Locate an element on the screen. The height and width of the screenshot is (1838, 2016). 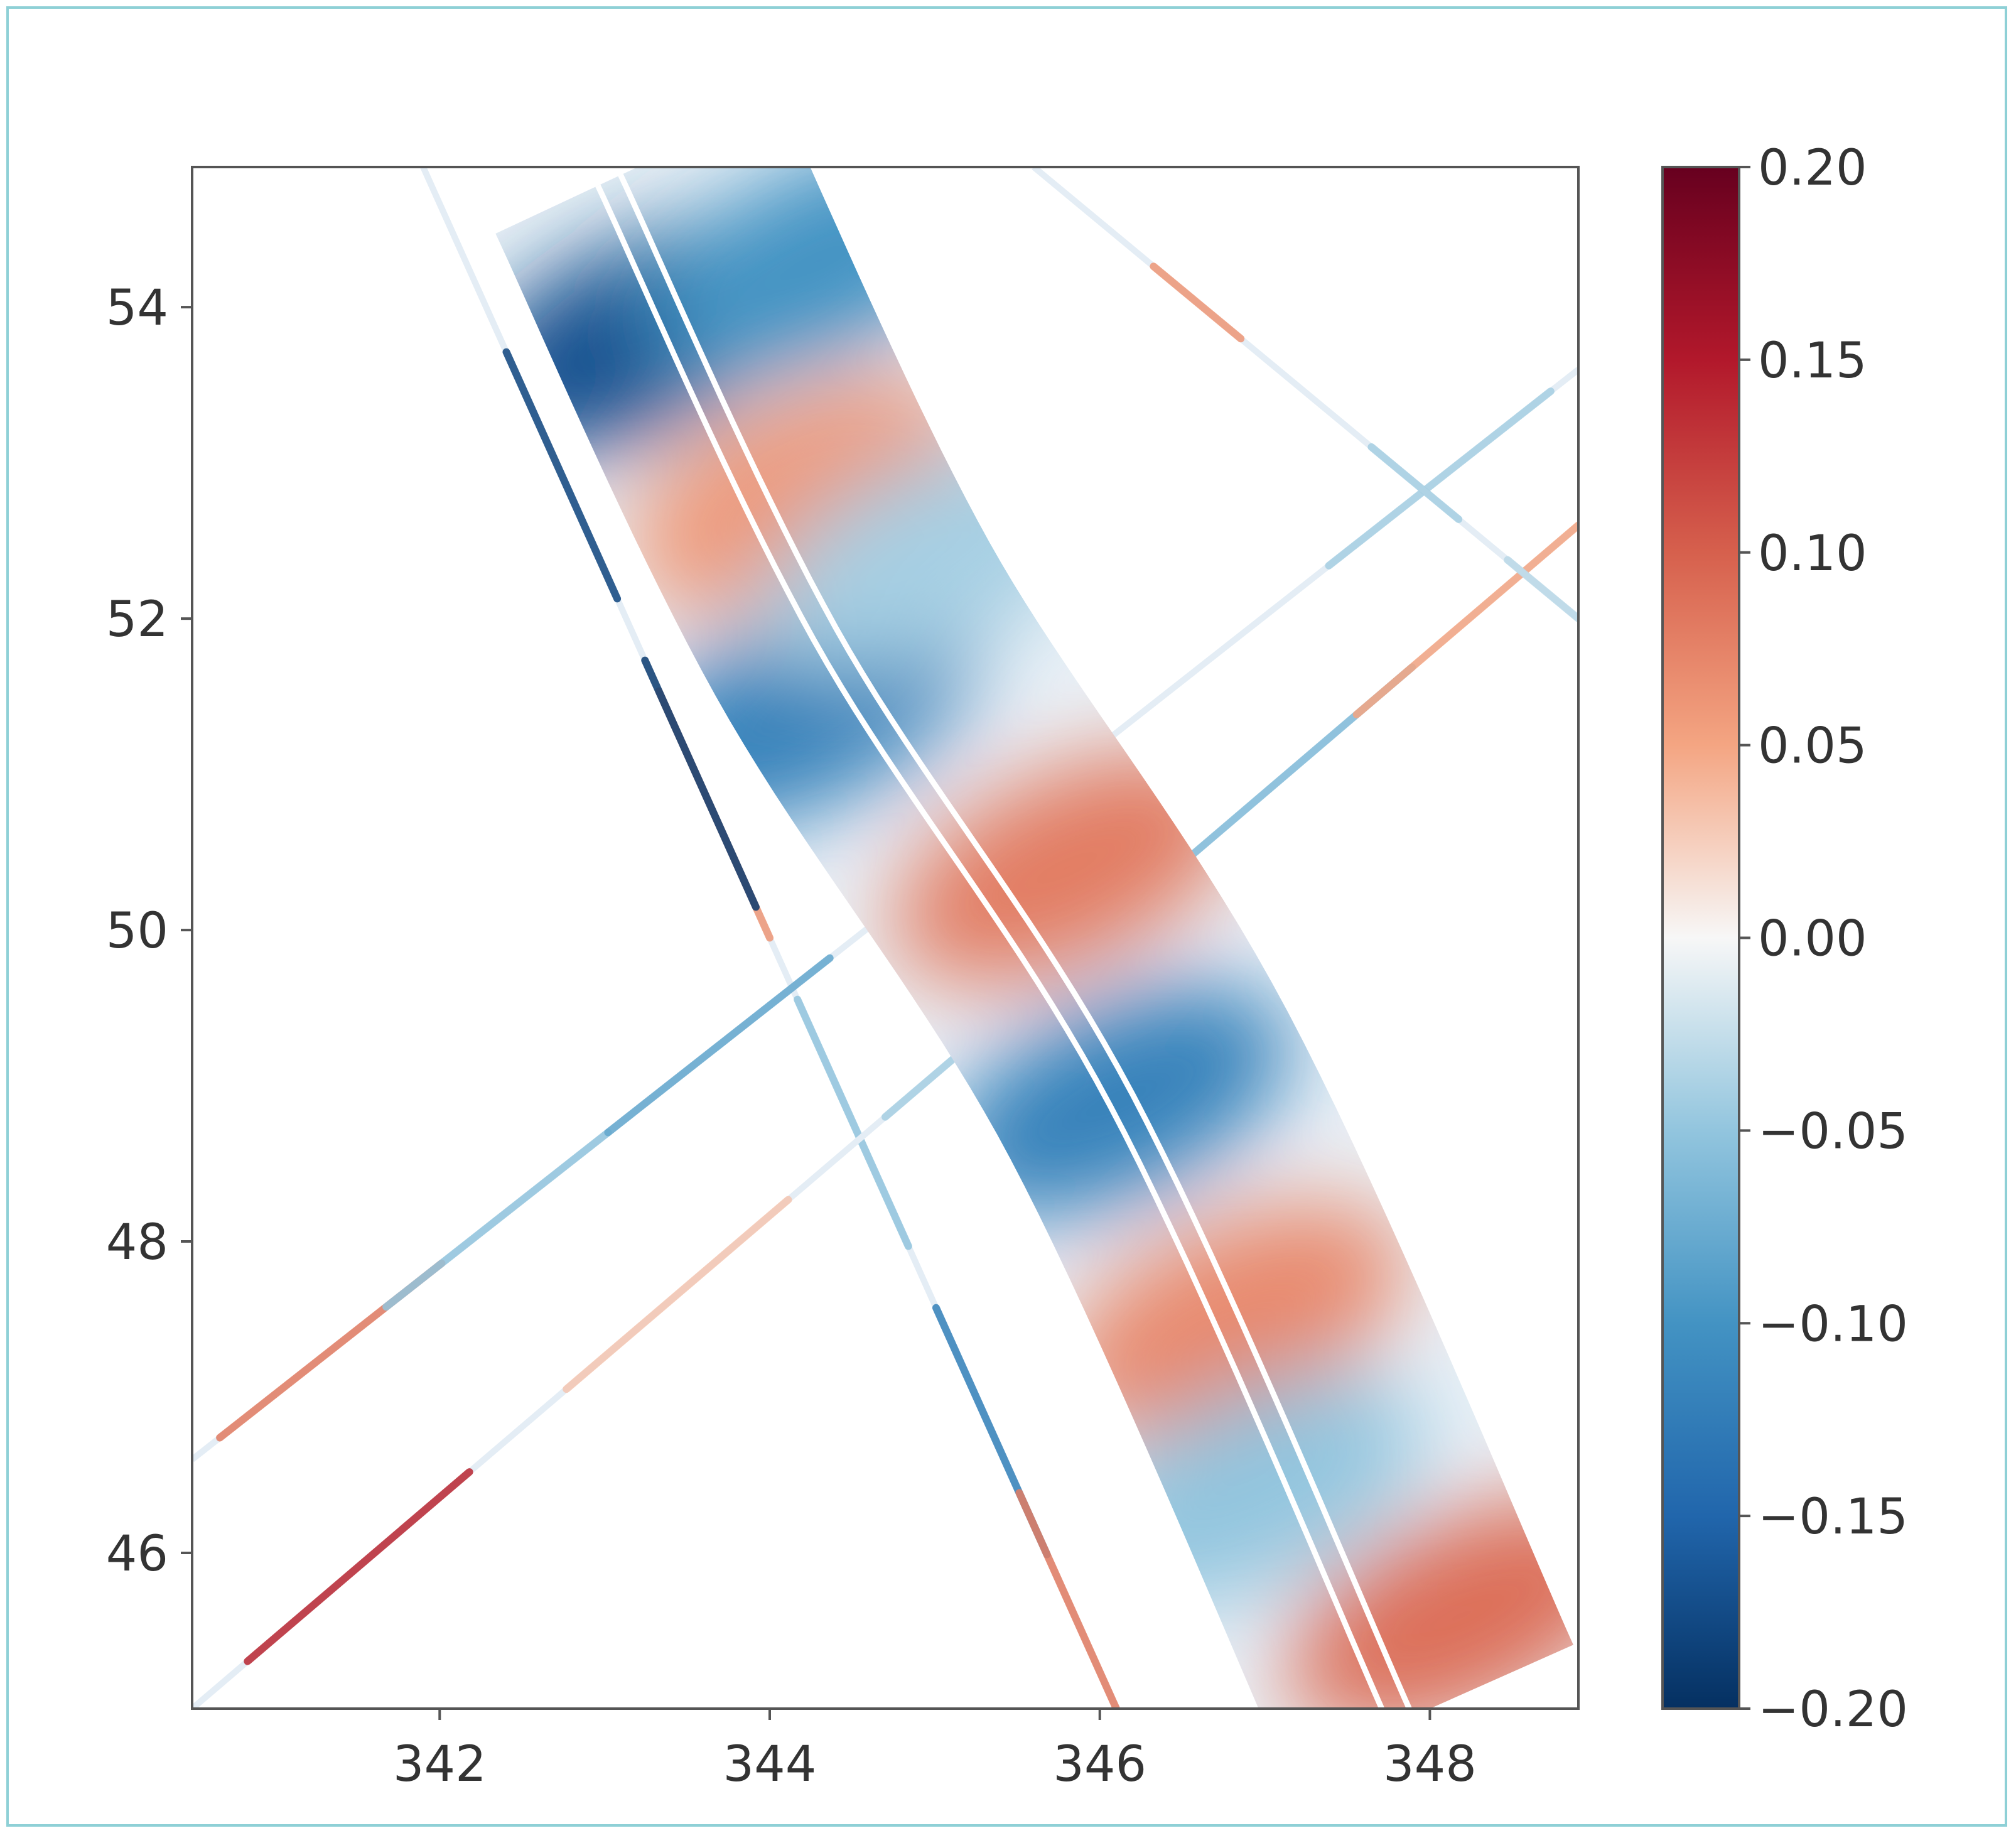
y-tick-label: 48 is located at coordinates (137, 1242).